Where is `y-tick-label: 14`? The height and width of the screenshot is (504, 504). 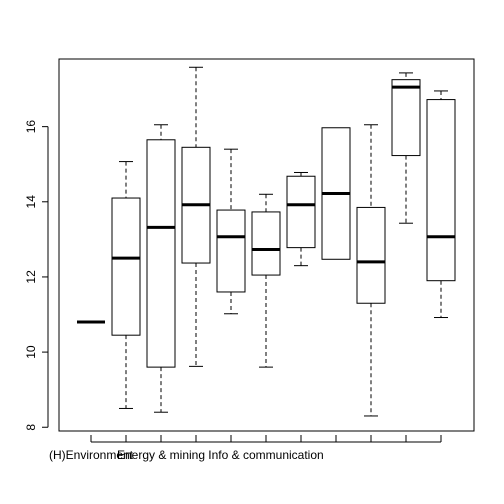
y-tick-label: 14 is located at coordinates (31, 202).